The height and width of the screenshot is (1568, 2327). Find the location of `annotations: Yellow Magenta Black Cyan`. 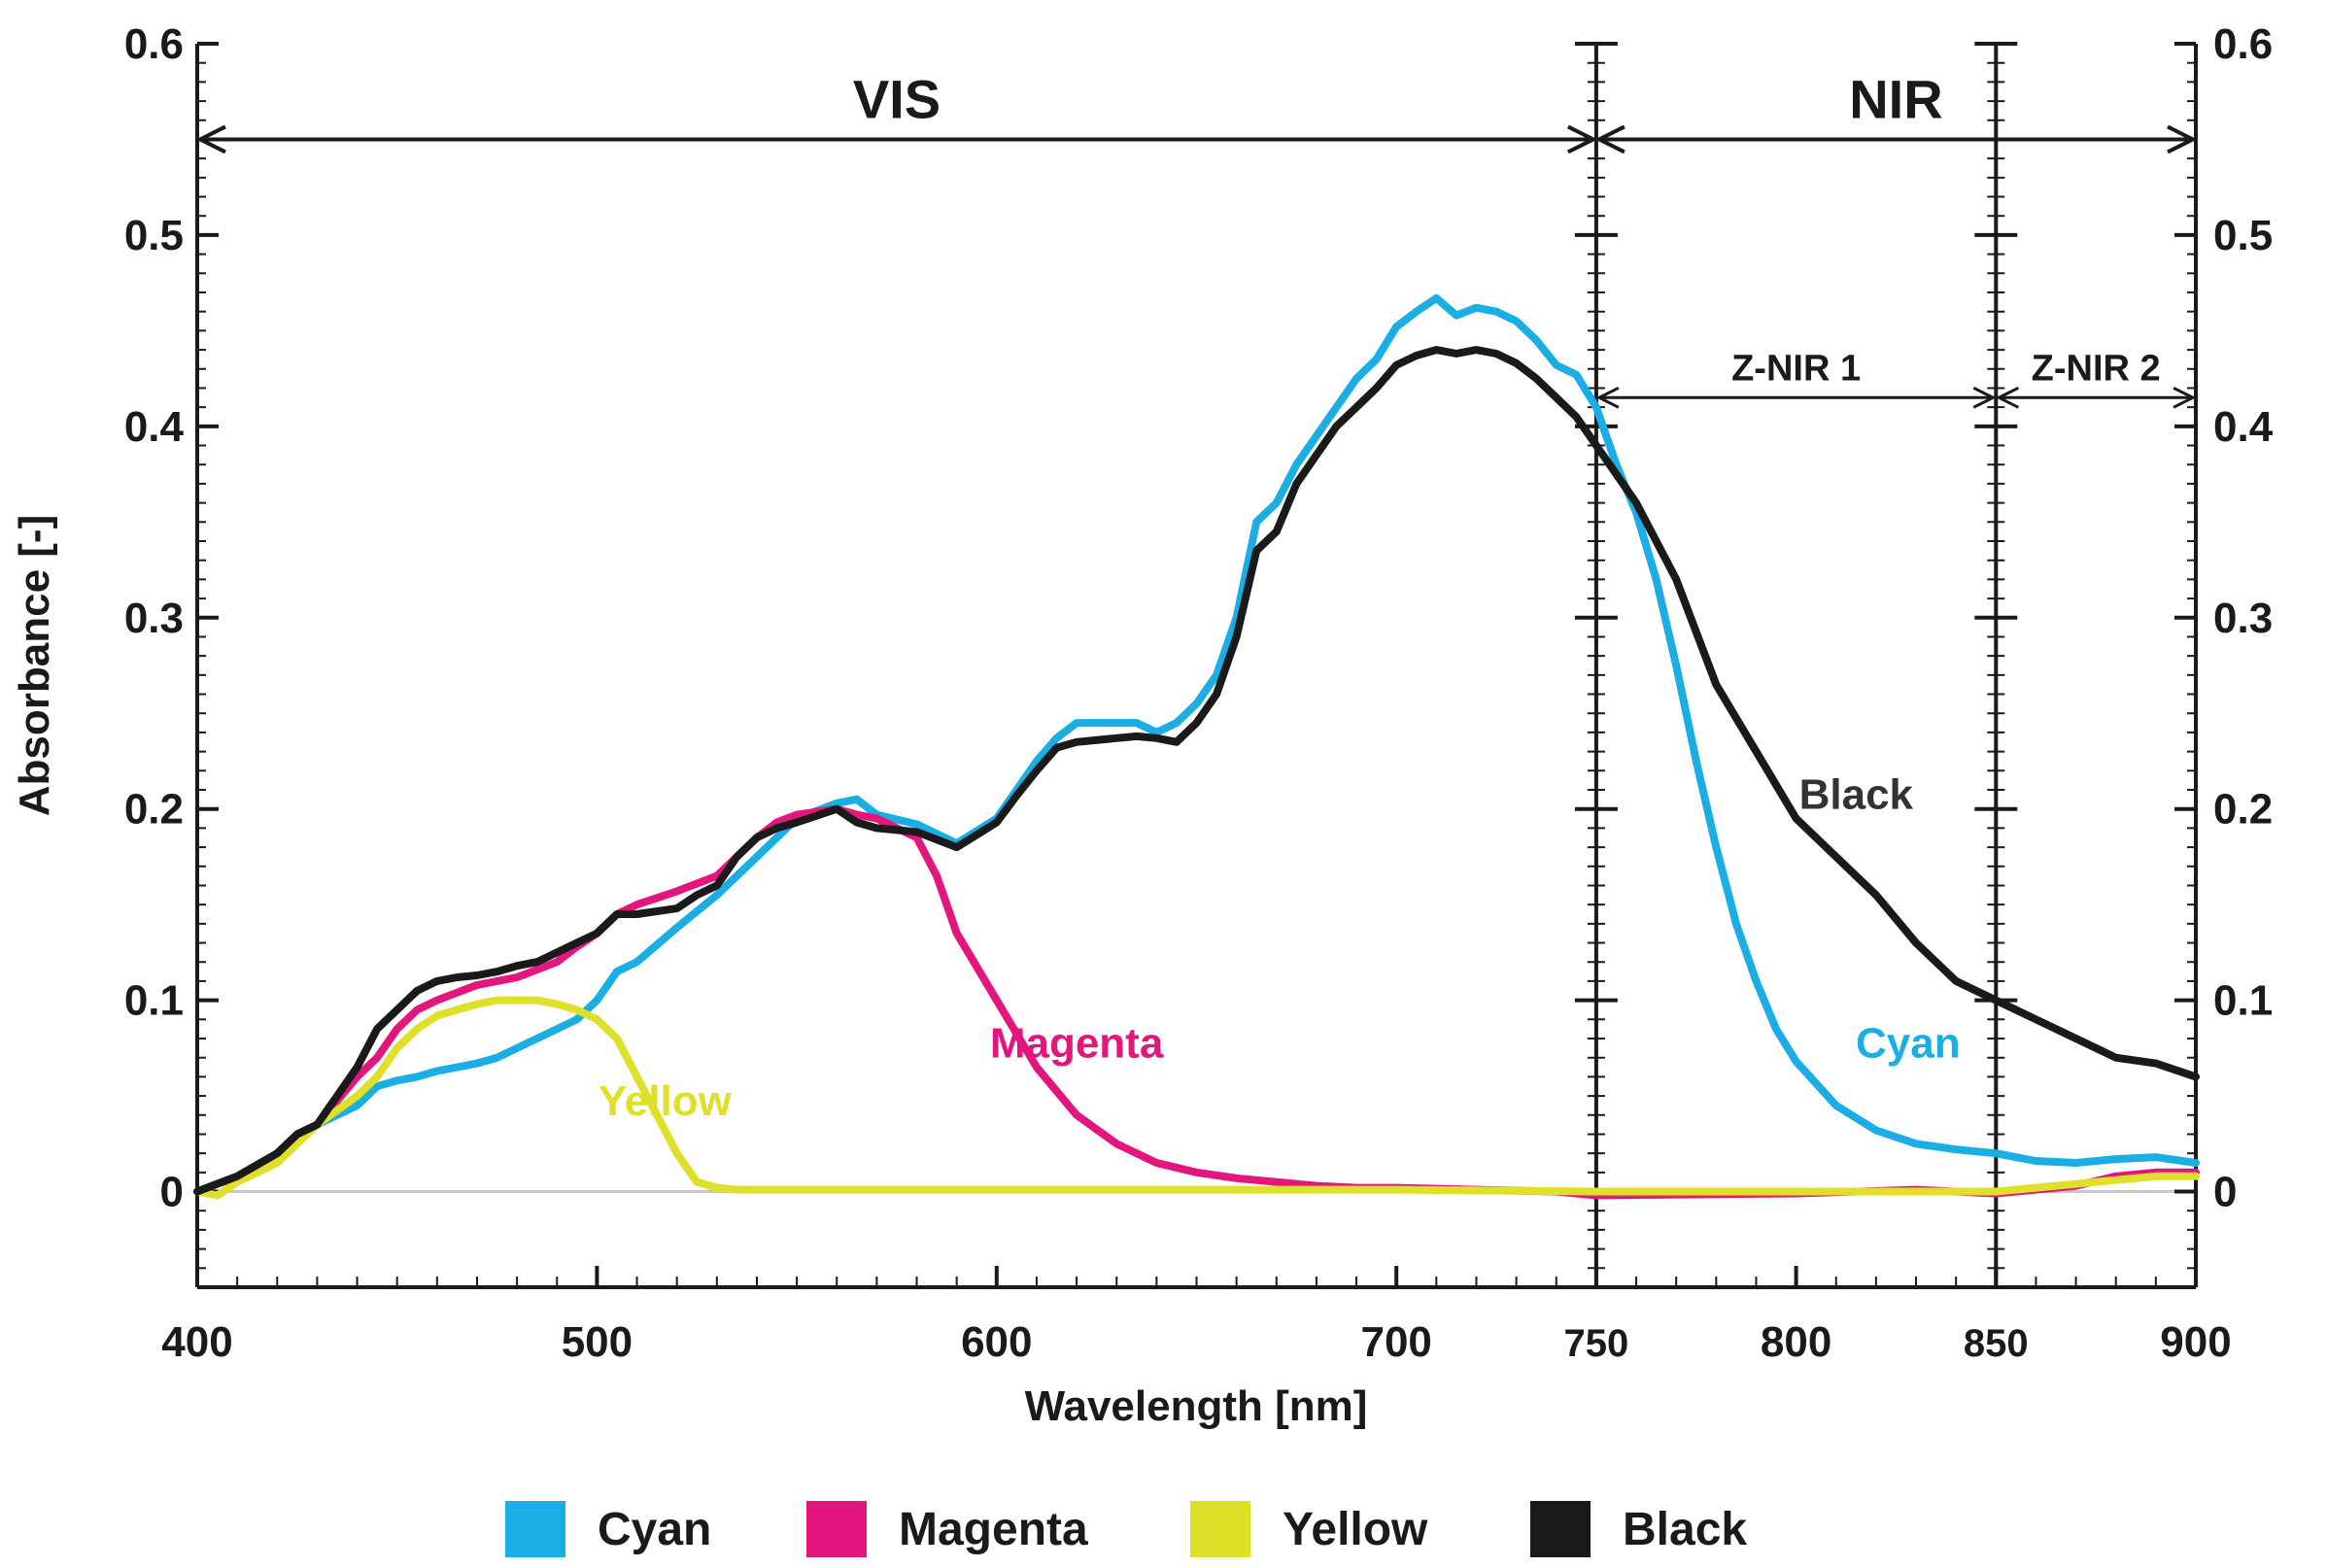

annotations: Yellow Magenta Black Cyan is located at coordinates (1280, 948).